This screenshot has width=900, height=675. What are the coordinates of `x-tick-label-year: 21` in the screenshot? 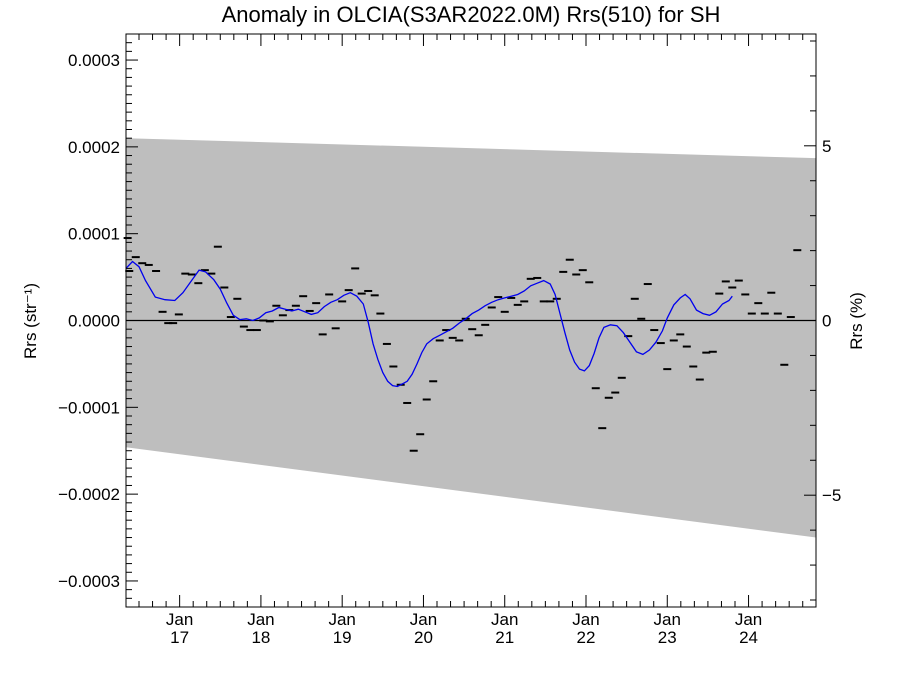 It's located at (504, 637).